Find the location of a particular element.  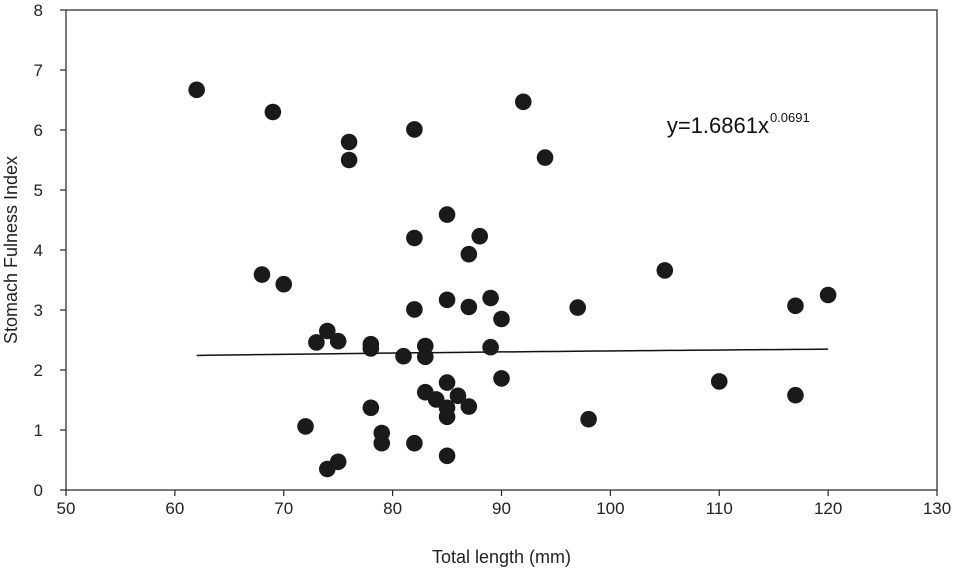

y-tick-label: 3 is located at coordinates (38, 310).